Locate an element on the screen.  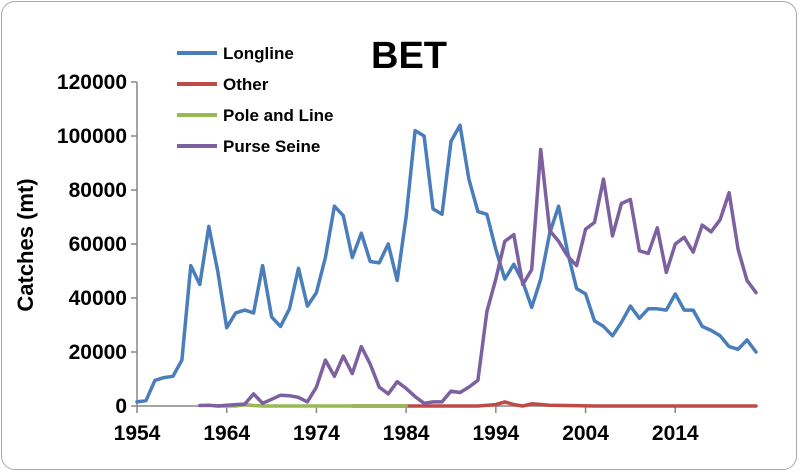
x-tick-label: 2014 is located at coordinates (675, 433).